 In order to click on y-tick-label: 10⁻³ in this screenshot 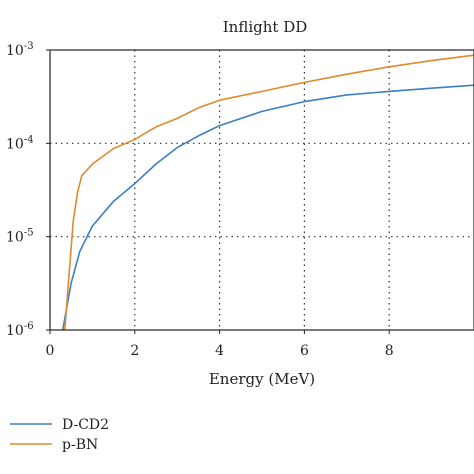, I will do `click(20, 50)`.